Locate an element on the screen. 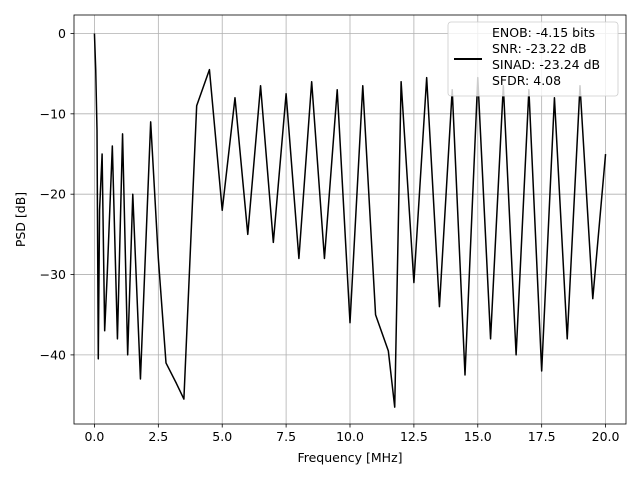 The height and width of the screenshot is (480, 640). legend-entry-snr: SNR: -23.22 dB is located at coordinates (539, 48).